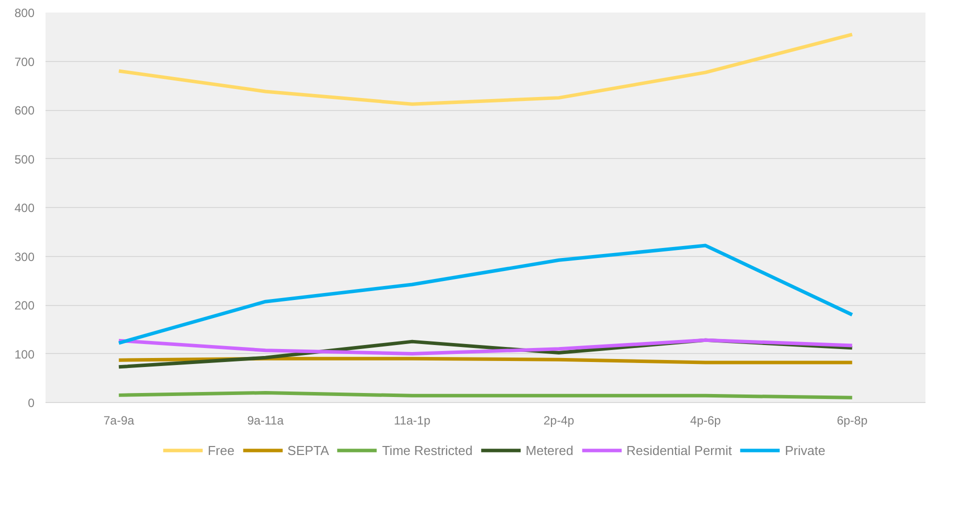  What do you see at coordinates (119, 421) in the screenshot?
I see `x-tick-label: 7a-9a` at bounding box center [119, 421].